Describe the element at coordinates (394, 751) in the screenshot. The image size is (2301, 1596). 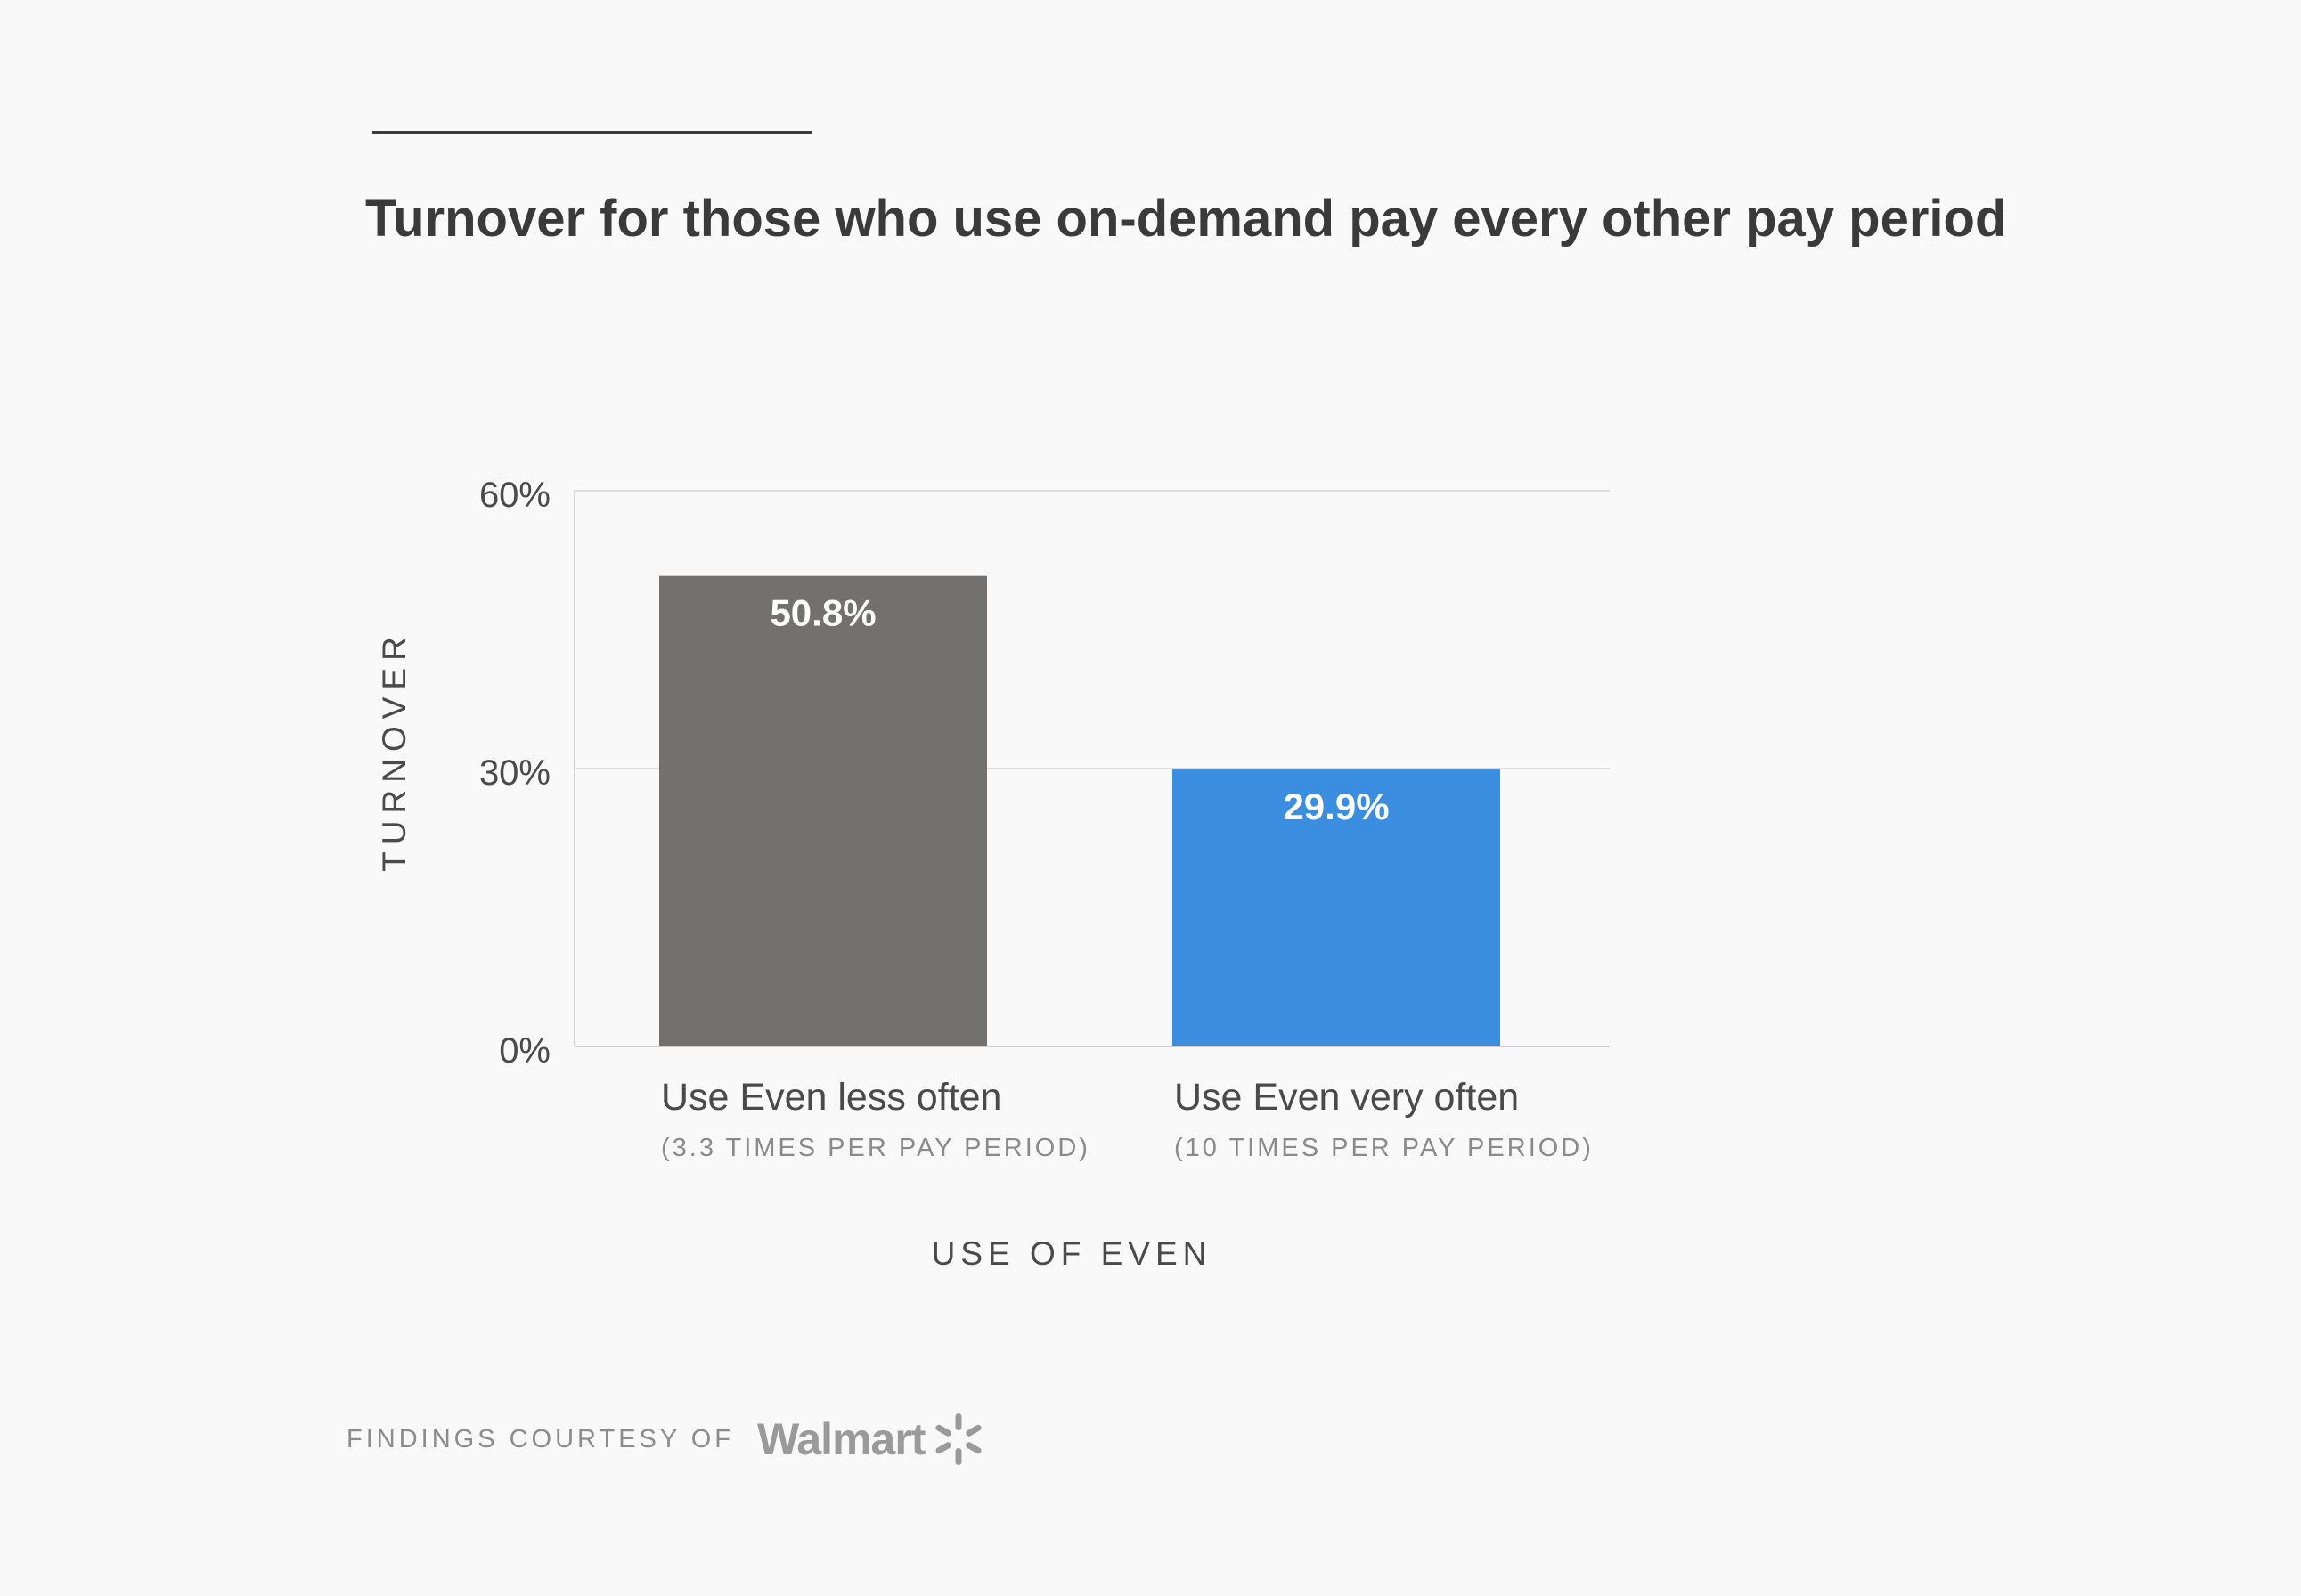
I see `y-axis-title: TURNOVER` at that location.